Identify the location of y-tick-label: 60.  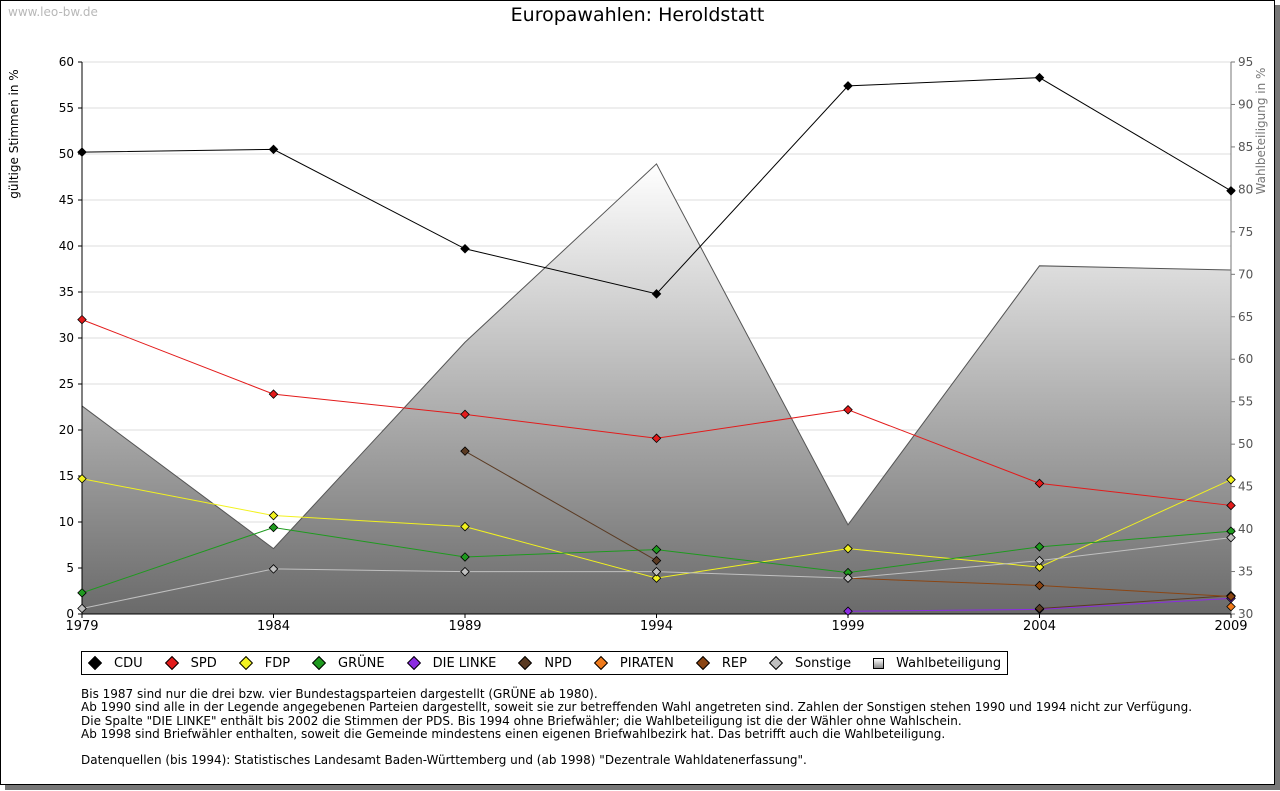
(66, 62).